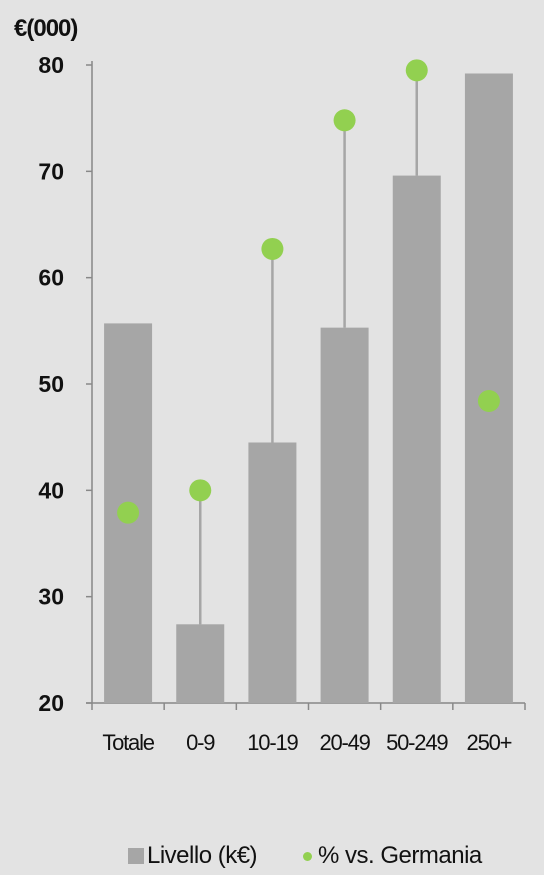 The width and height of the screenshot is (544, 875). What do you see at coordinates (308, 856) in the screenshot?
I see `legend-swatch-dot` at bounding box center [308, 856].